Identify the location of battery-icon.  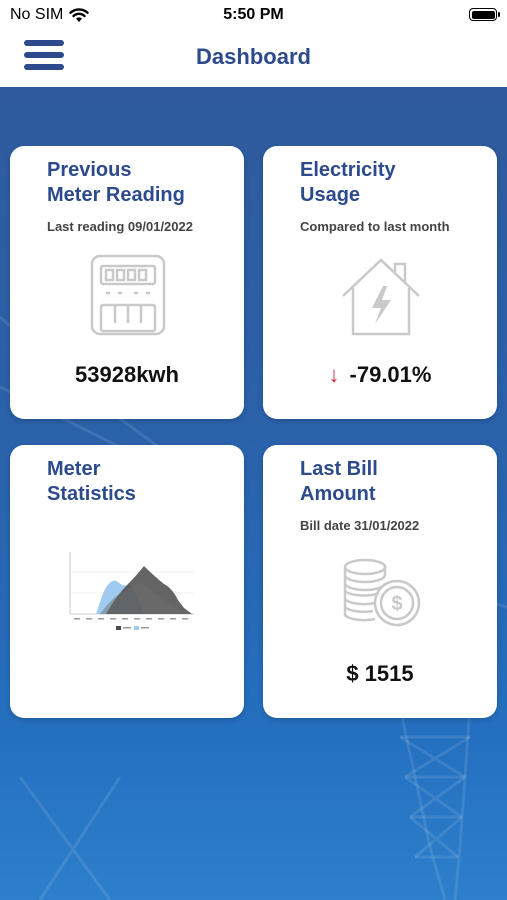
(484, 14).